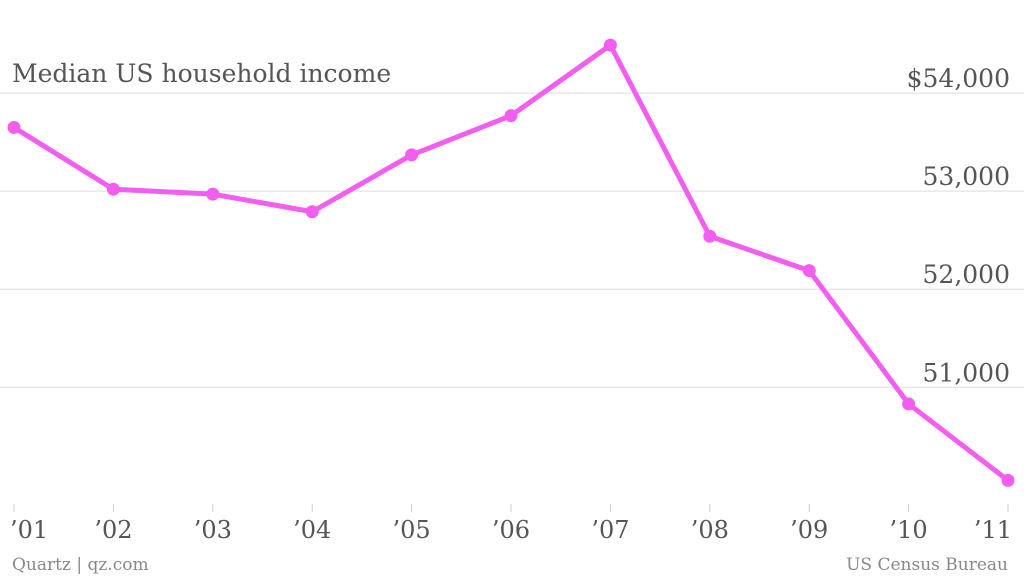  I want to click on x-tick-label: ’11, so click(993, 530).